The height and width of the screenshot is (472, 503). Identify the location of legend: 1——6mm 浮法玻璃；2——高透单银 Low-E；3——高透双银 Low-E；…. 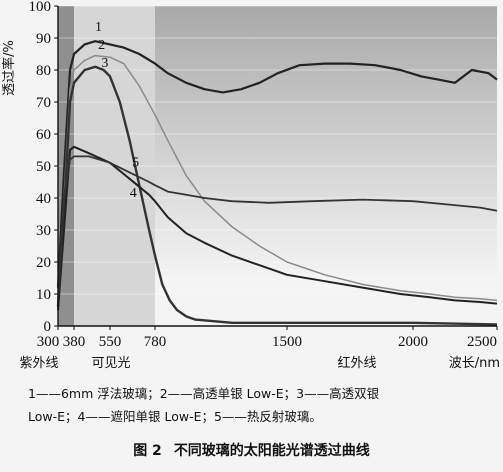
(263, 405).